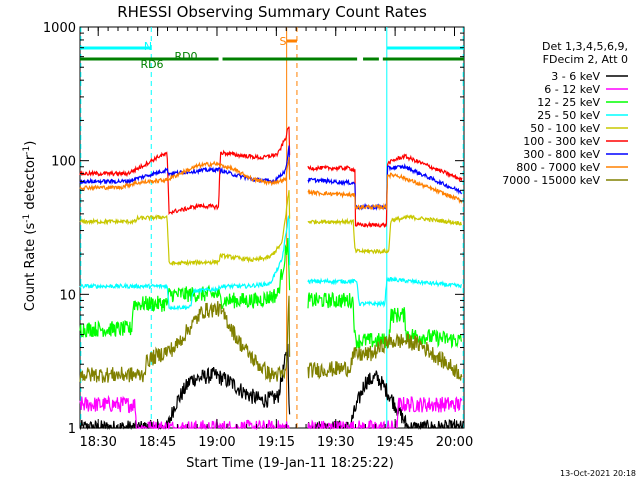 The height and width of the screenshot is (480, 640). Describe the element at coordinates (30, 143) in the screenshot. I see `y-axis-label-part: )` at that location.